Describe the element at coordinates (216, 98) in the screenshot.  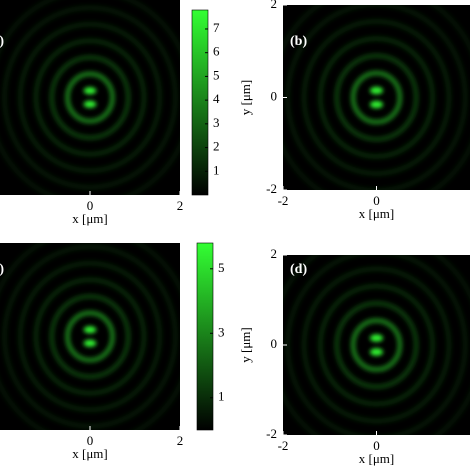
I see `colorbar-tick-label: 4` at that location.